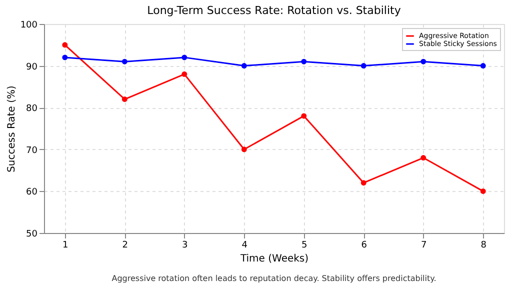 This screenshot has width=512, height=307. What do you see at coordinates (364, 245) in the screenshot?
I see `x-tick-label: 6` at bounding box center [364, 245].